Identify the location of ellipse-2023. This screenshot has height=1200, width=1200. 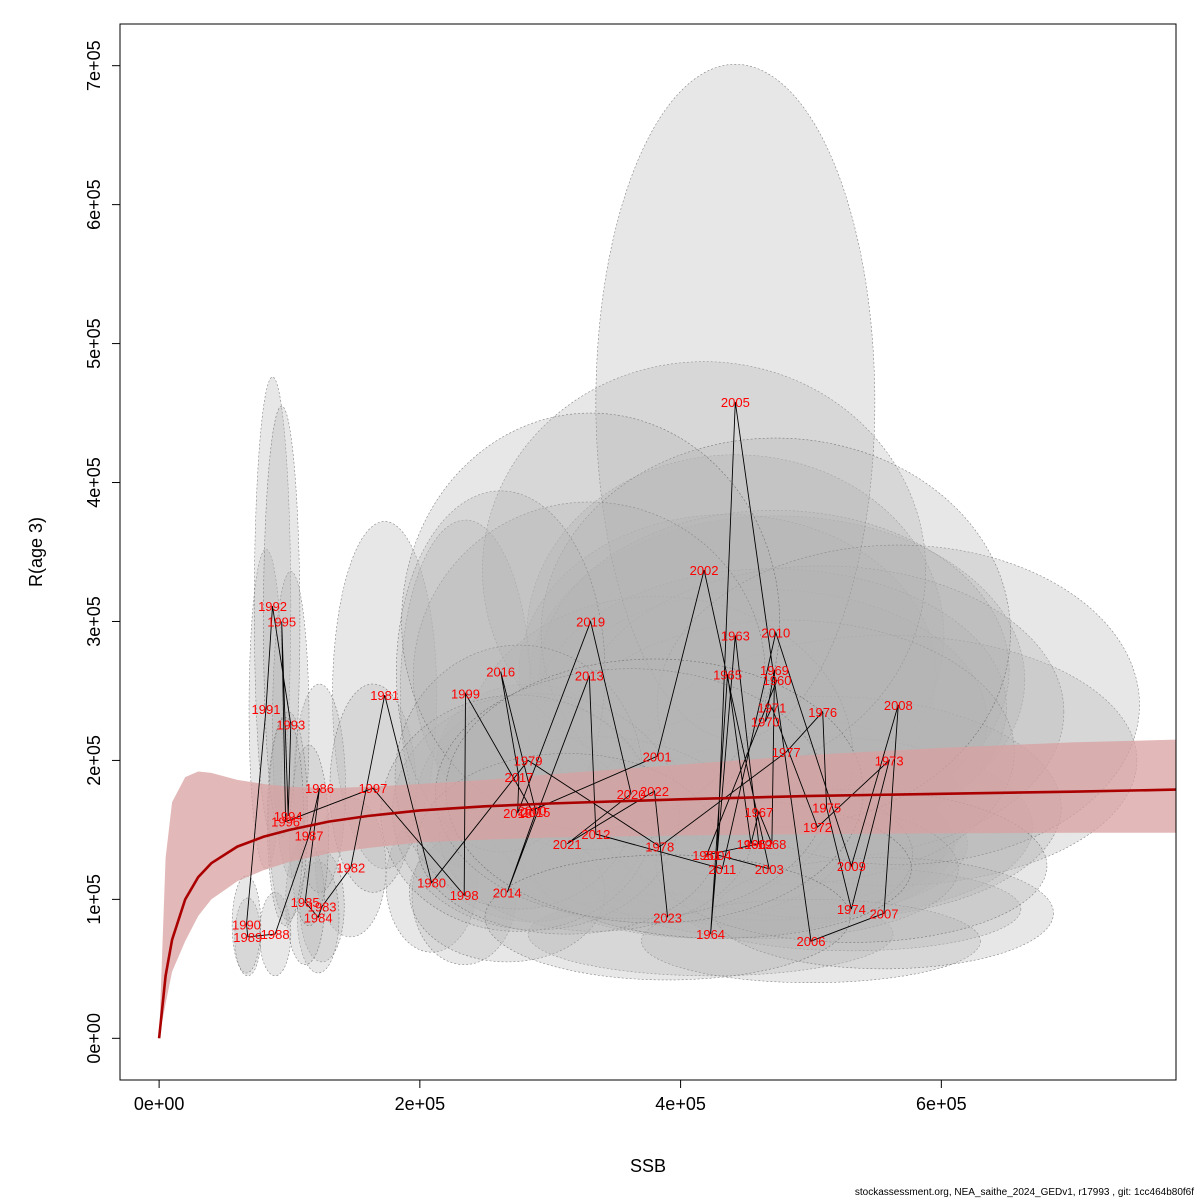
(667, 917).